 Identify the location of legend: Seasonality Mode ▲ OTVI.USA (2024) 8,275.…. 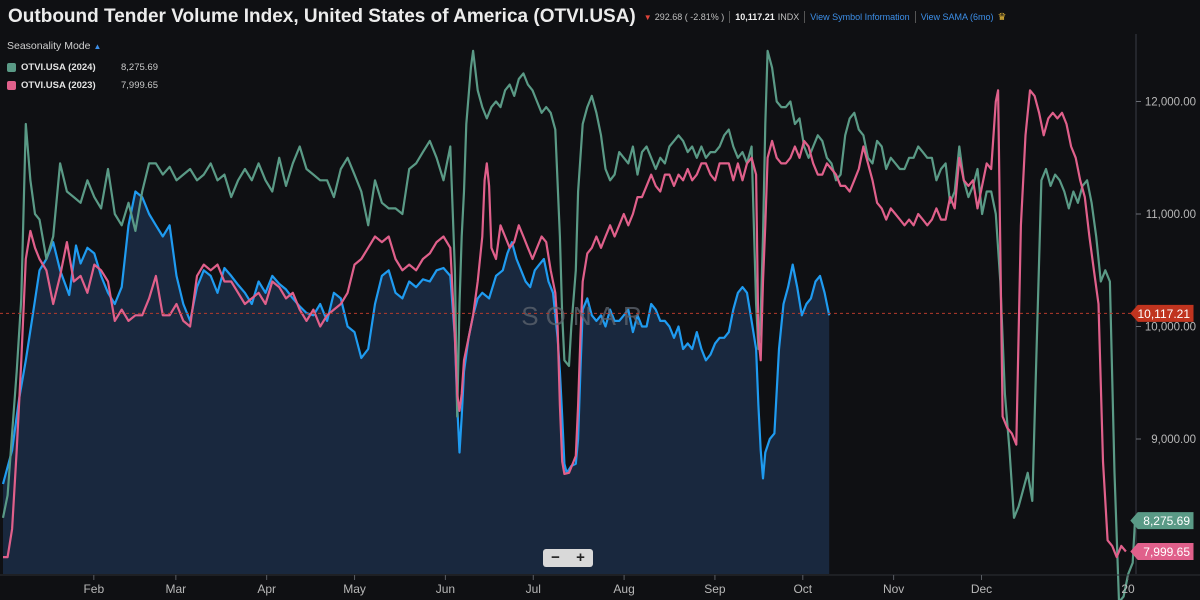
(82, 67).